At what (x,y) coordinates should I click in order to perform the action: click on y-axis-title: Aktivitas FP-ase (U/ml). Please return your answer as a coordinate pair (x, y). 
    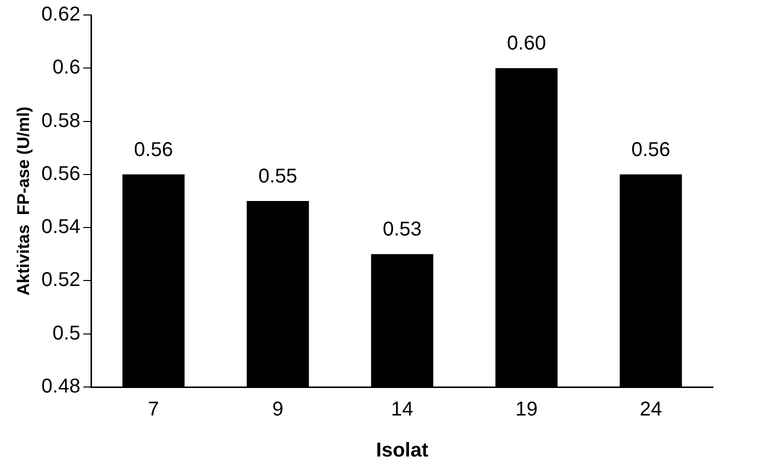
    Looking at the image, I should click on (23, 201).